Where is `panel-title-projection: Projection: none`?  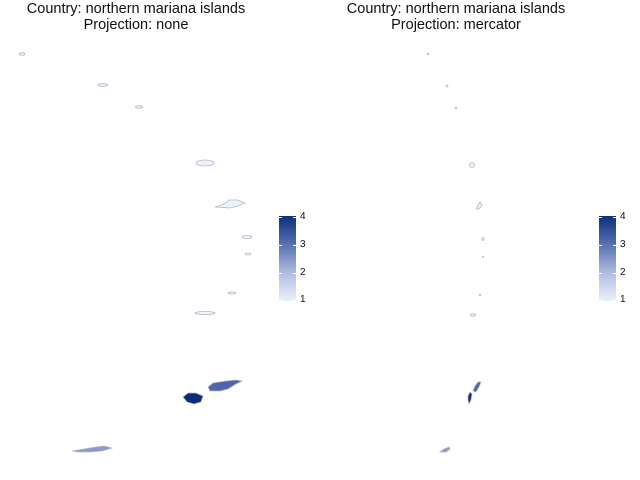
panel-title-projection: Projection: none is located at coordinates (136, 25).